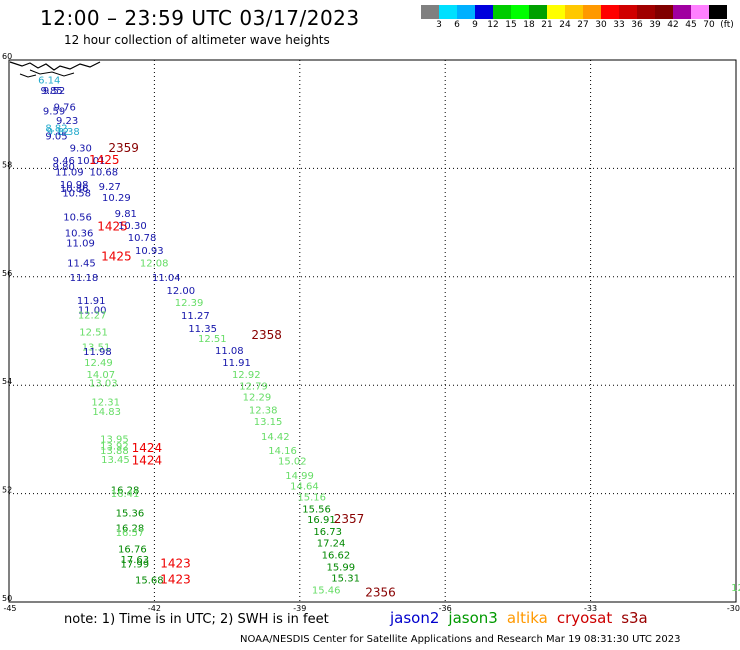 Image resolution: width=740 pixels, height=650 pixels. Describe the element at coordinates (547, 25) in the screenshot. I see `color-legend-label: 21` at that location.